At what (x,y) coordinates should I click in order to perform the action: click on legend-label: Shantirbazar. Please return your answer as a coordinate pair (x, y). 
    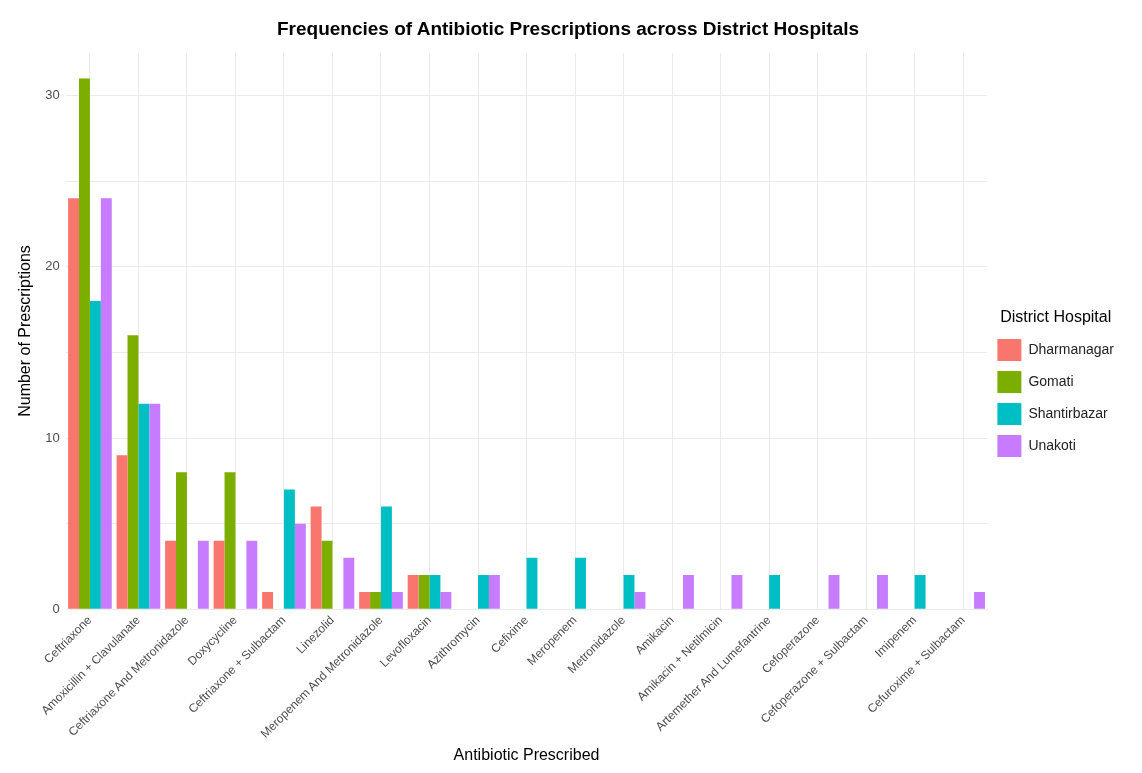
    Looking at the image, I should click on (1068, 412).